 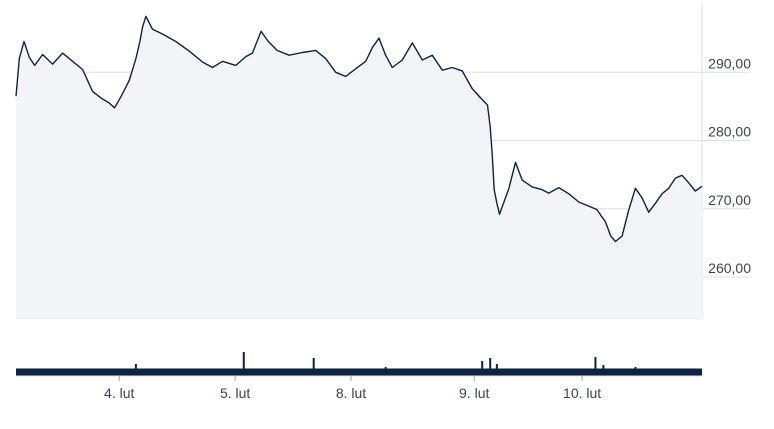 I want to click on y-tick-label: 270,00, so click(x=729, y=200).